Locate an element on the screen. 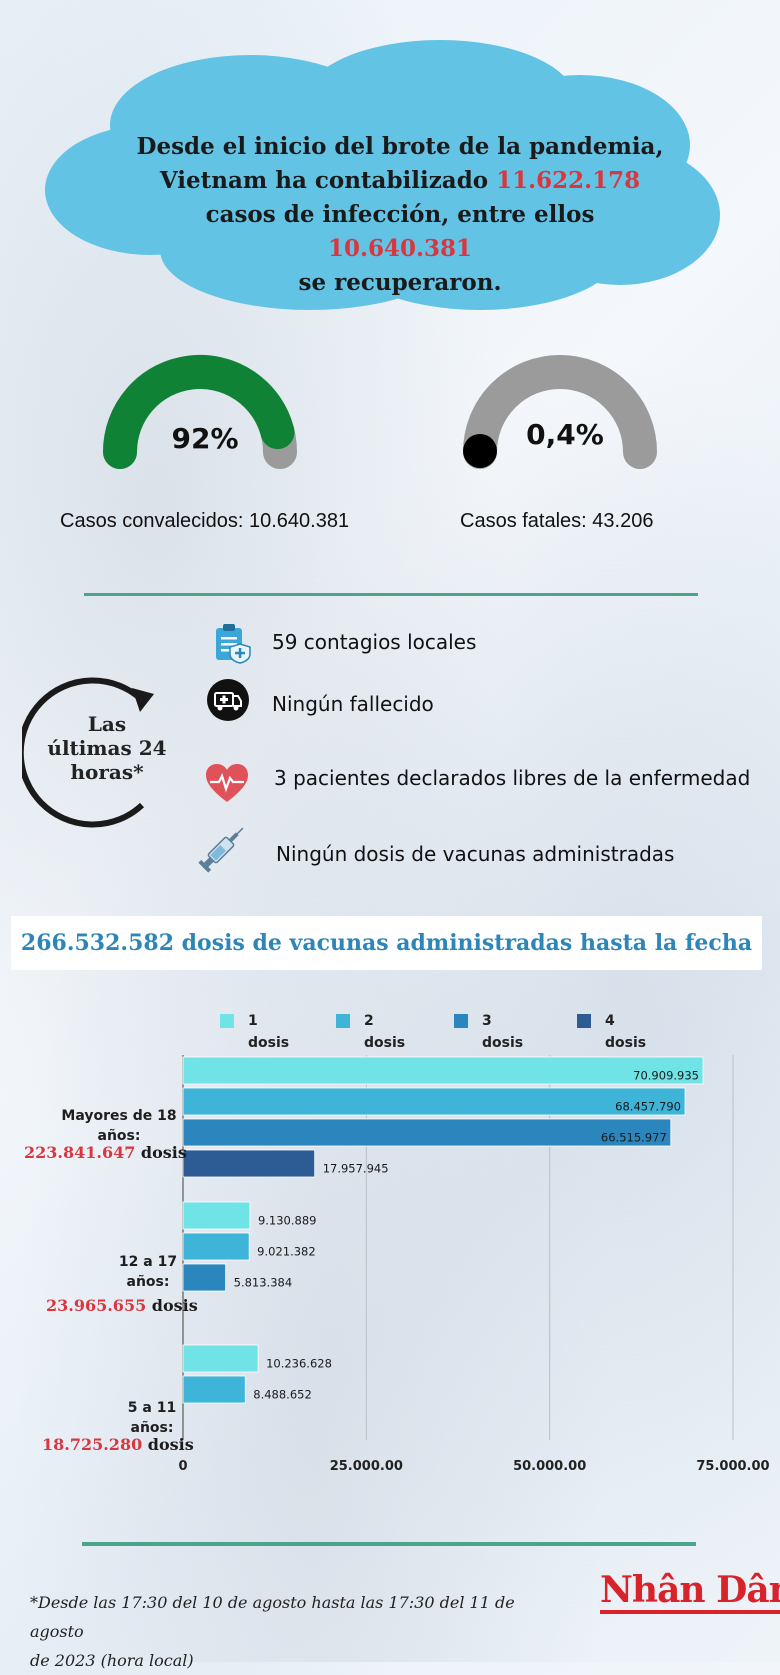  vaccine-doses-24h-text: Ningún dosis de vacunas administradas is located at coordinates (475, 854).